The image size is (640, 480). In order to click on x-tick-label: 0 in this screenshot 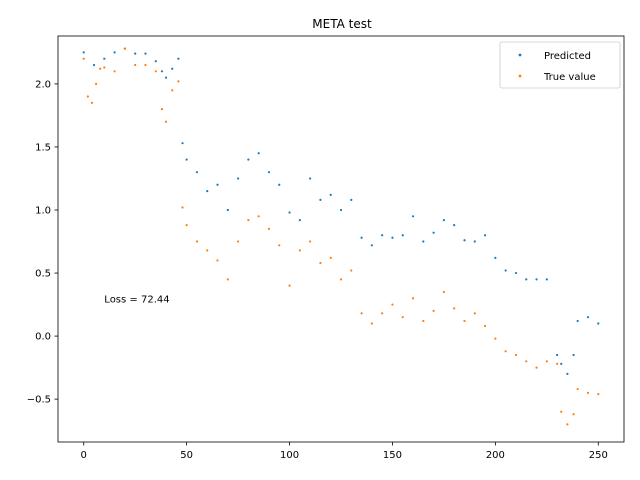, I will do `click(84, 455)`.